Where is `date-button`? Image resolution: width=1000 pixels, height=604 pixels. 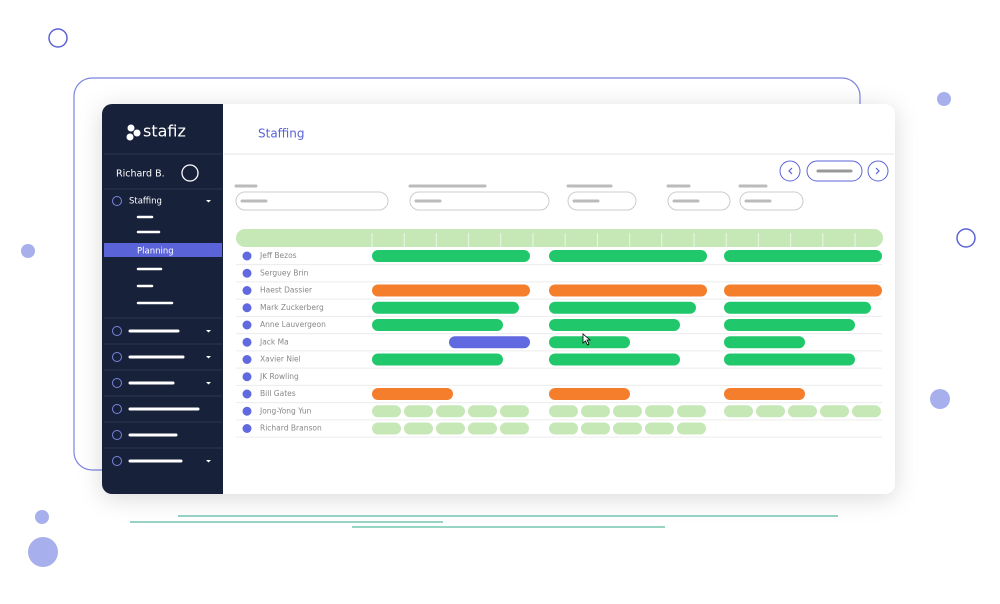
date-button is located at coordinates (834, 171).